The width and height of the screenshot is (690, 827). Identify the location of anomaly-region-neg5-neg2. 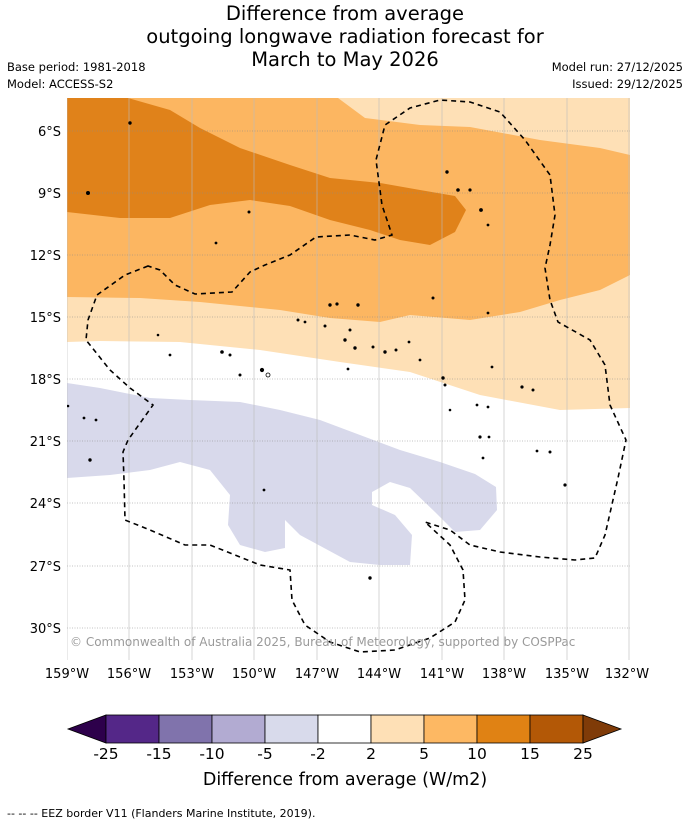
(282, 474).